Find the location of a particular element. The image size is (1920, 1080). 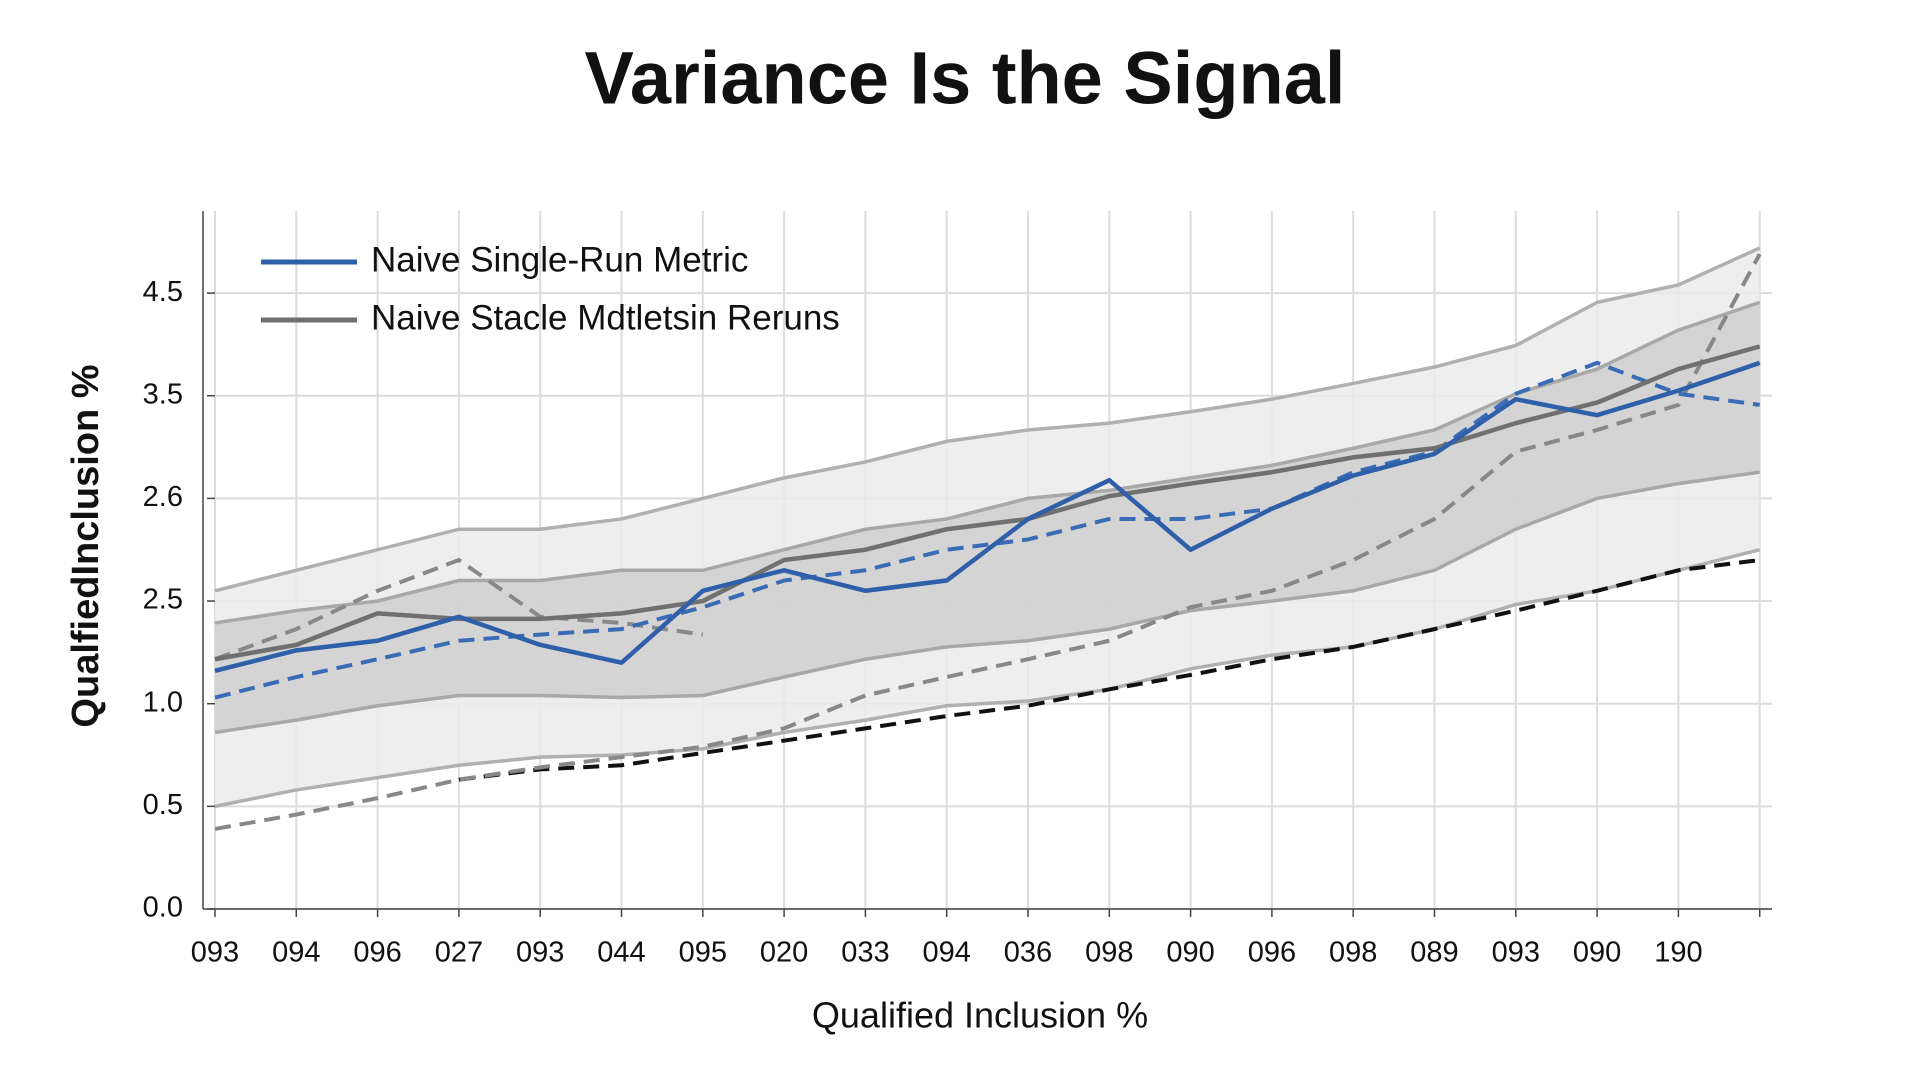

chart-title: Variance Is the Signal is located at coordinates (965, 78).